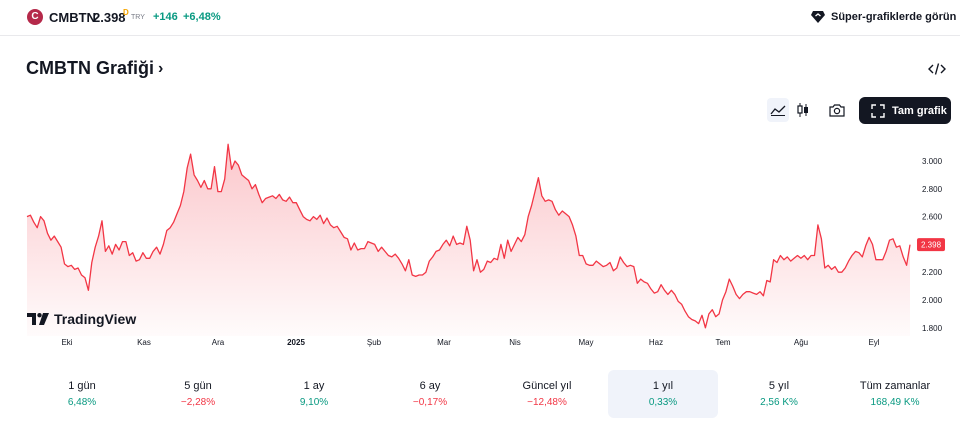 The width and height of the screenshot is (960, 425). Describe the element at coordinates (663, 402) in the screenshot. I see `period-change: 0,33%` at that location.